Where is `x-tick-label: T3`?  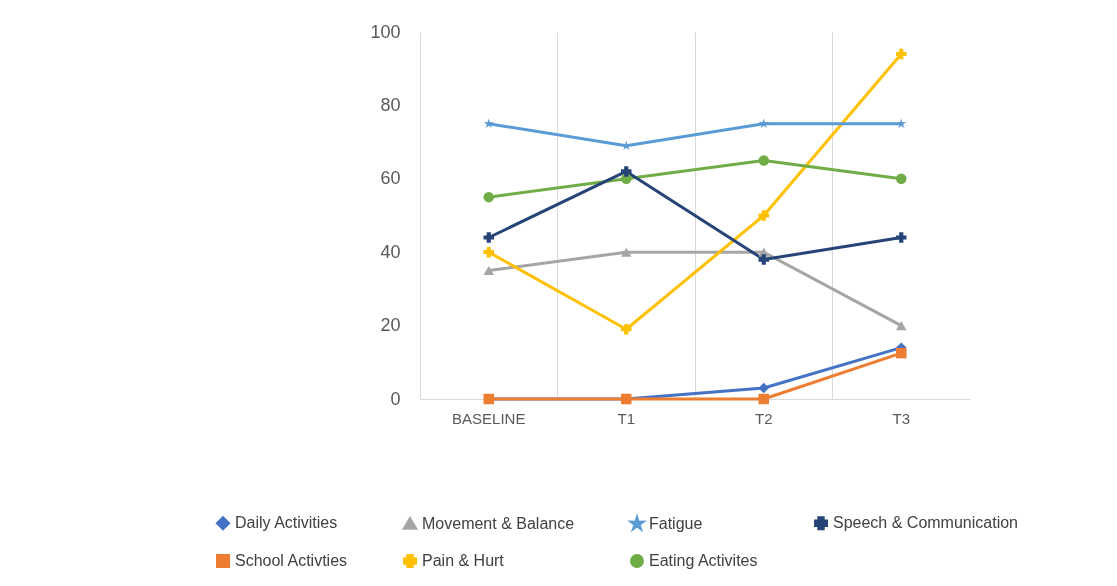
x-tick-label: T3 is located at coordinates (901, 418).